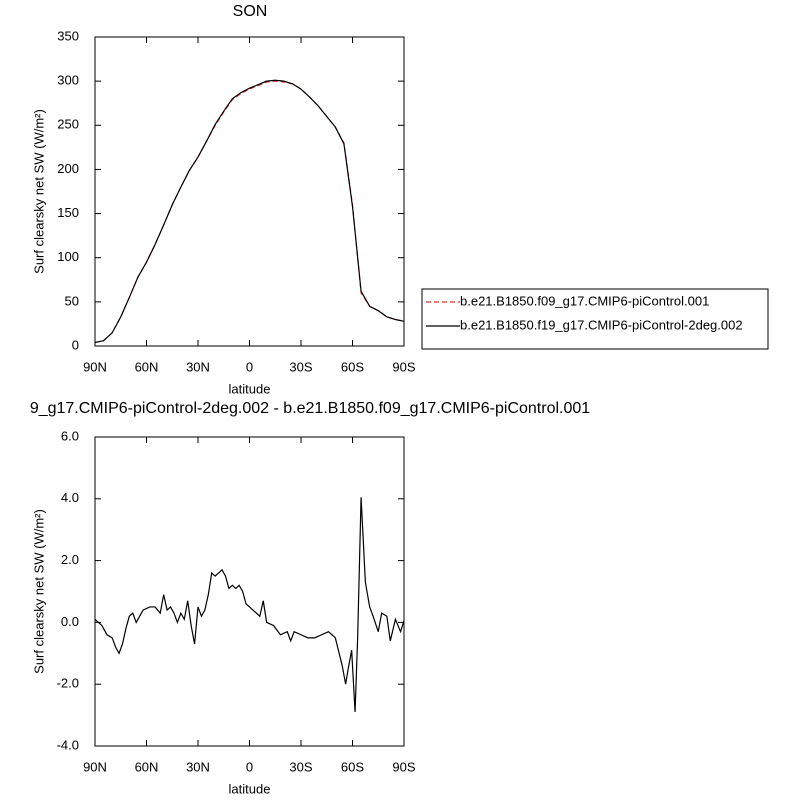 The width and height of the screenshot is (800, 800). Describe the element at coordinates (68, 212) in the screenshot. I see `y-tick-label: 150` at that location.